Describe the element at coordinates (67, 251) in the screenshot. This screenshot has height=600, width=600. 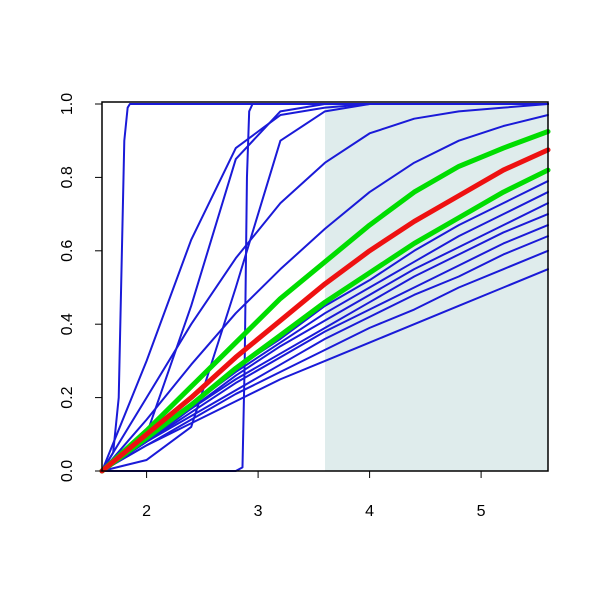
I see `y-tick-label: 0.6` at that location.